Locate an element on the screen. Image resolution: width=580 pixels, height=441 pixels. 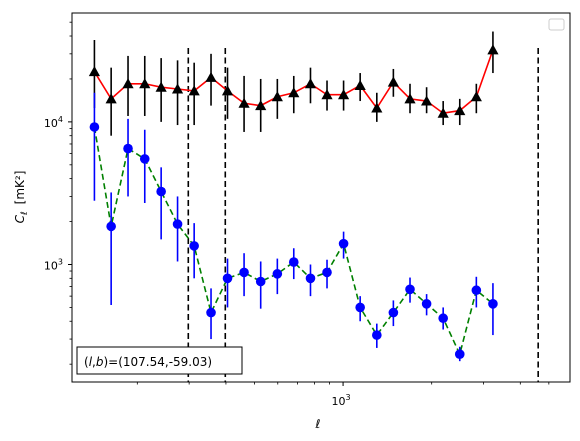
x-tick-label: 103 is located at coordinates (341, 400).